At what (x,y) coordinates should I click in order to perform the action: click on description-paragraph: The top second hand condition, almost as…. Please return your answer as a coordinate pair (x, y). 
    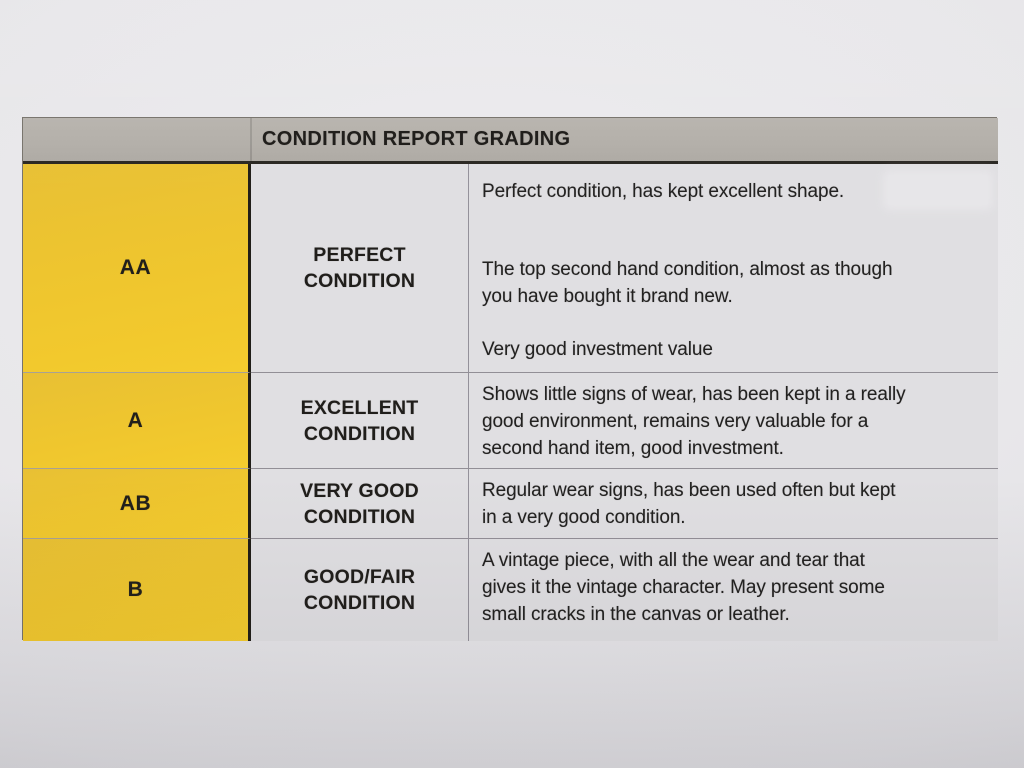
    Looking at the image, I should click on (687, 283).